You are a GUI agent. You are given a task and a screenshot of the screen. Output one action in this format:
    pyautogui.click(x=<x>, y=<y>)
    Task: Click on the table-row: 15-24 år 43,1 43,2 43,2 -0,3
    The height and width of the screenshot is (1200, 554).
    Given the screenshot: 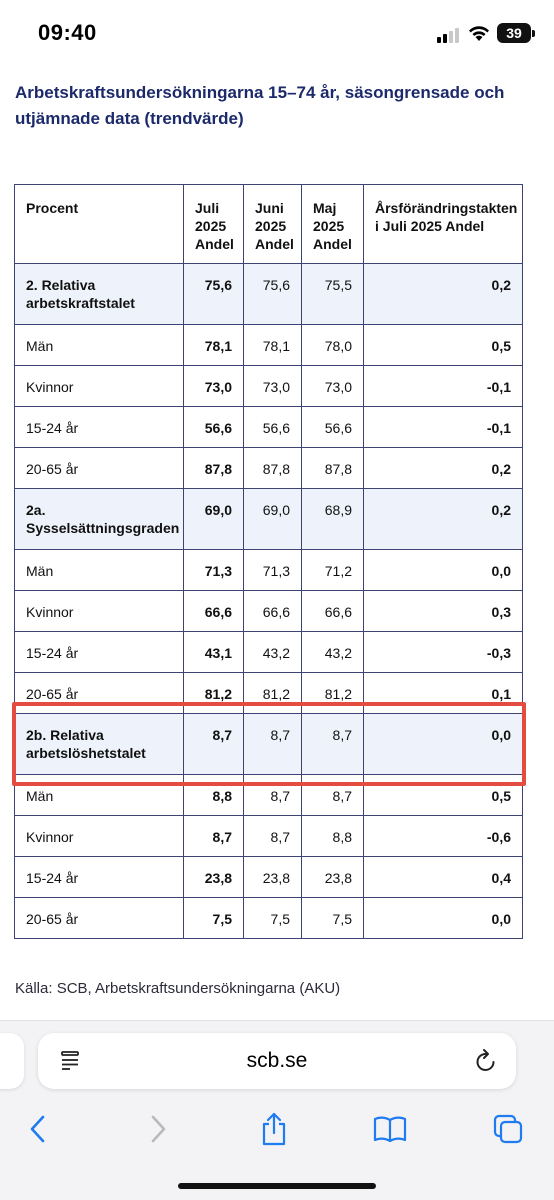 What is the action you would take?
    pyautogui.click(x=268, y=652)
    